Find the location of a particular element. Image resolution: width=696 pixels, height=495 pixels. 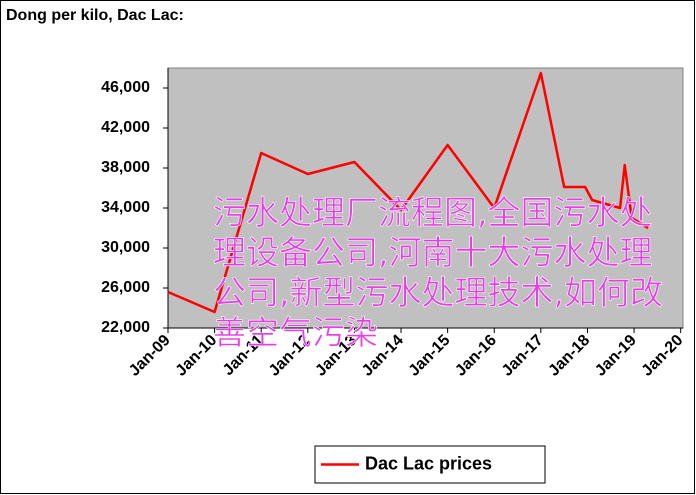

y-tick-label: 30,000 is located at coordinates (125, 247).